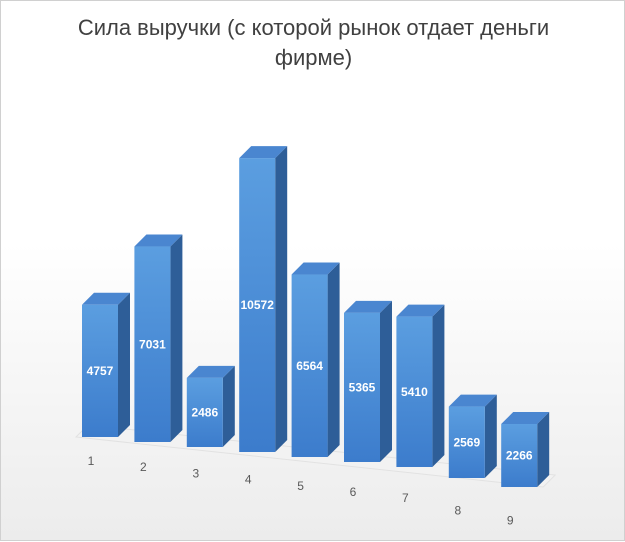 The image size is (625, 542). I want to click on bar-2: 7031, so click(158, 338).